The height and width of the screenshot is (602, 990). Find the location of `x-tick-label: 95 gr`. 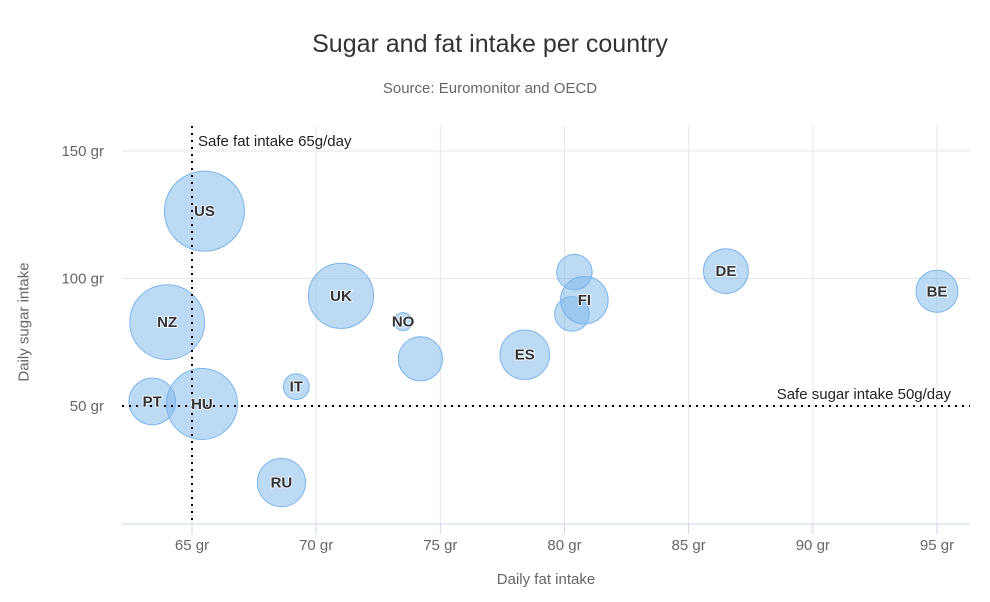

x-tick-label: 95 gr is located at coordinates (937, 545).